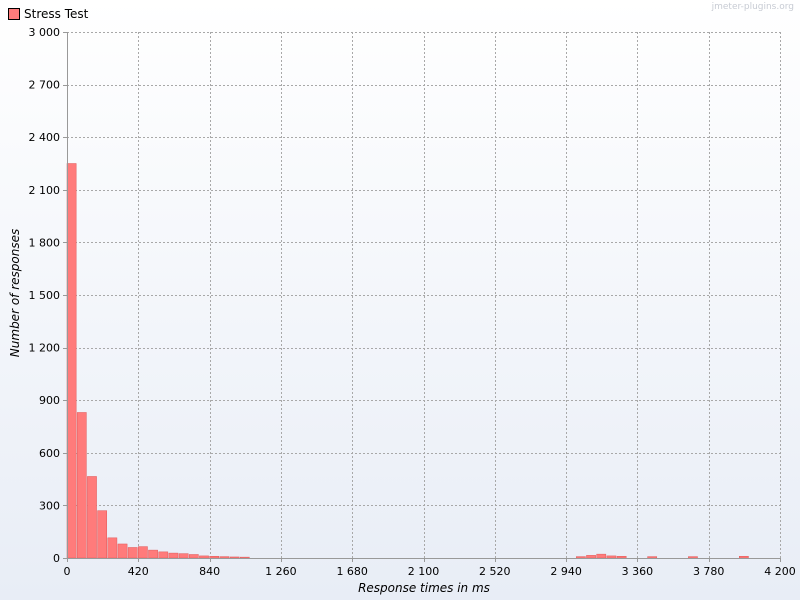 This screenshot has width=800, height=600. I want to click on x-axis-title: Response times in ms, so click(424, 588).